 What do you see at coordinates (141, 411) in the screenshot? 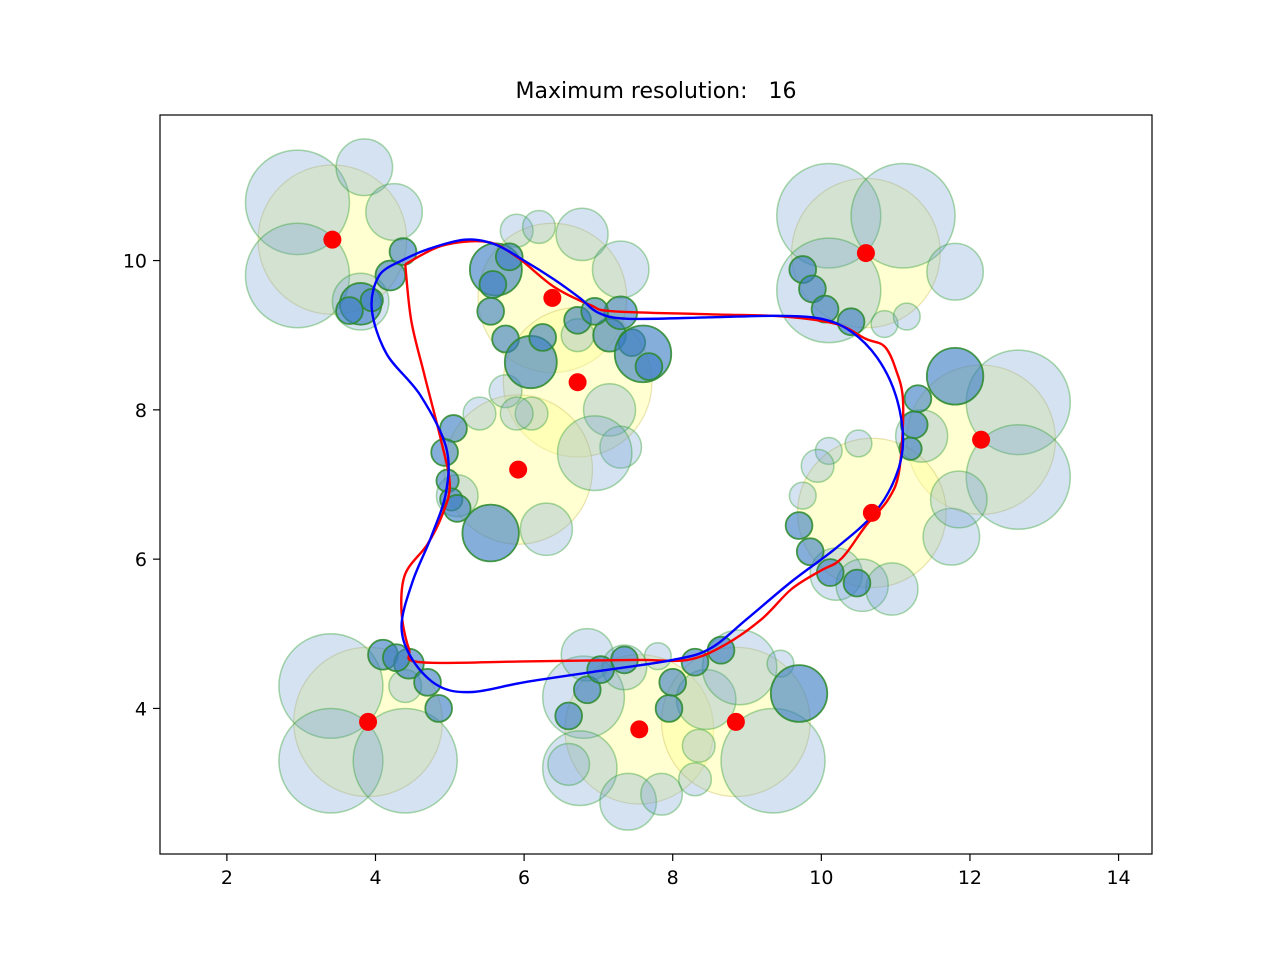
I see `y-tick-label: 8` at bounding box center [141, 411].